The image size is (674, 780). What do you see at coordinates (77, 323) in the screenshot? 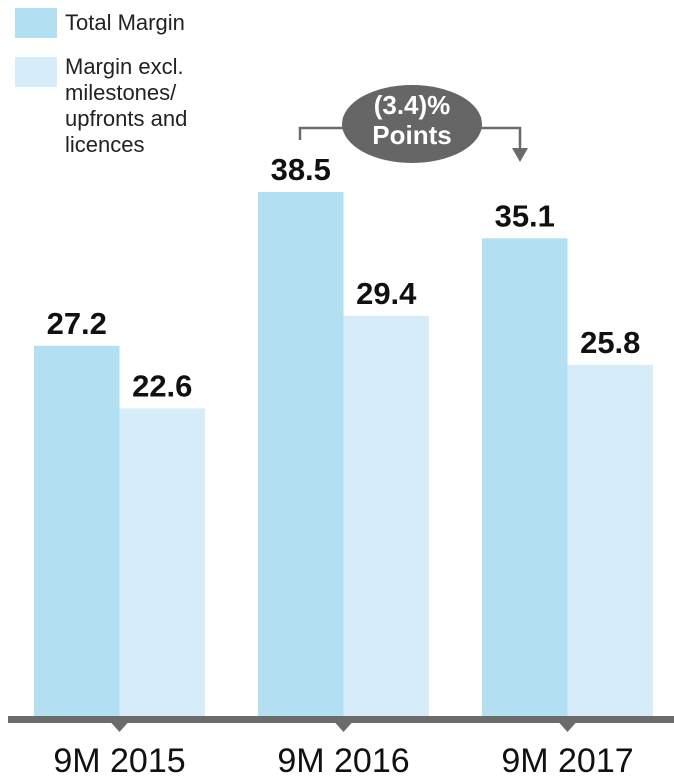
I see `value-label: 27.2` at bounding box center [77, 323].